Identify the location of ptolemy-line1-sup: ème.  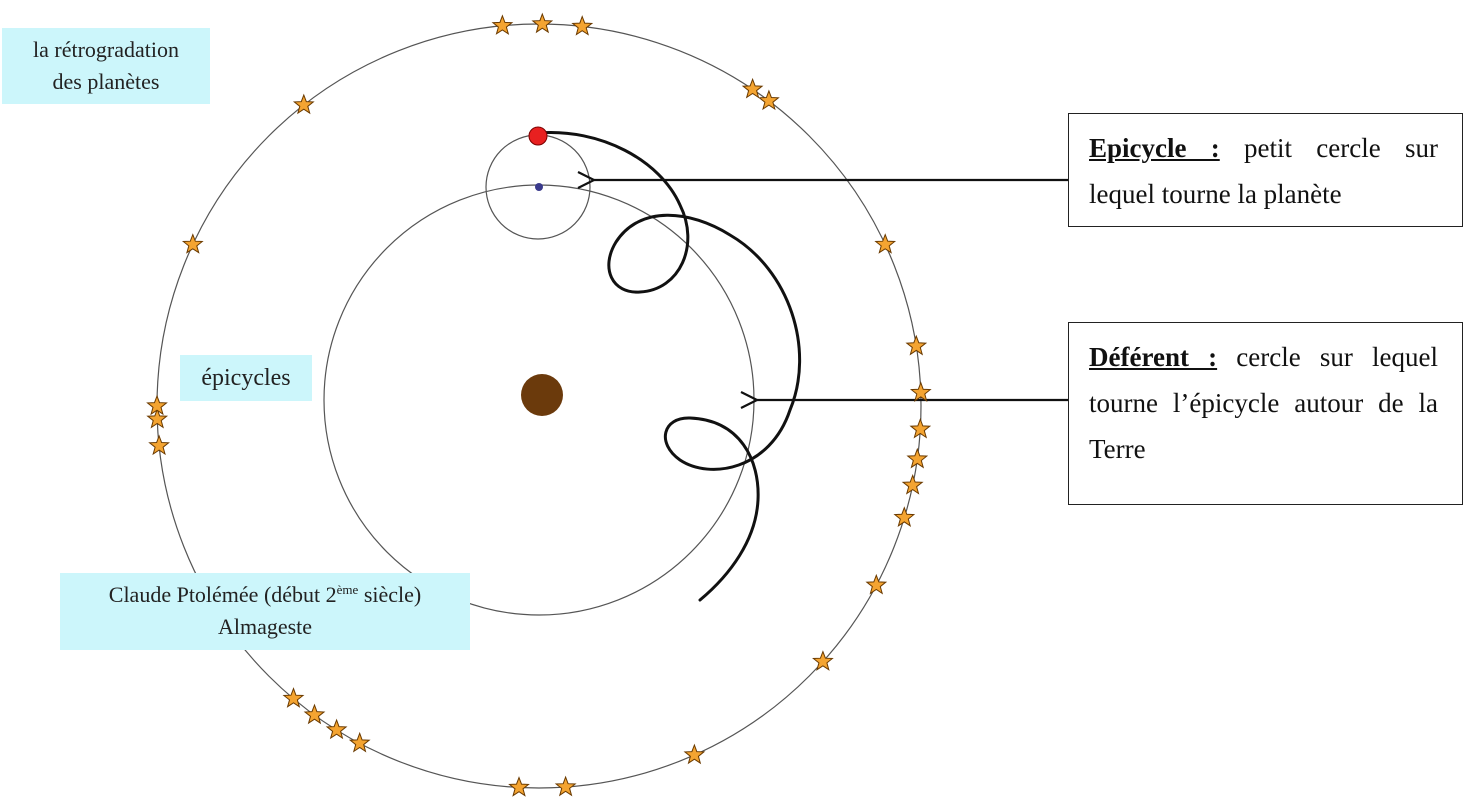
(347, 589).